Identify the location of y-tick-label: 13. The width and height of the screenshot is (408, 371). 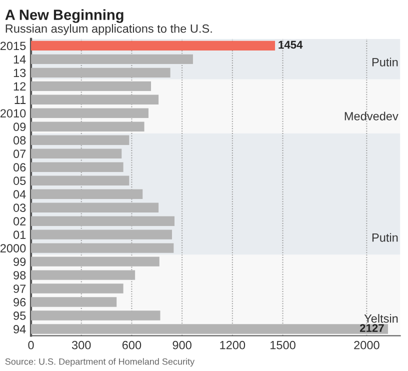
(20, 73).